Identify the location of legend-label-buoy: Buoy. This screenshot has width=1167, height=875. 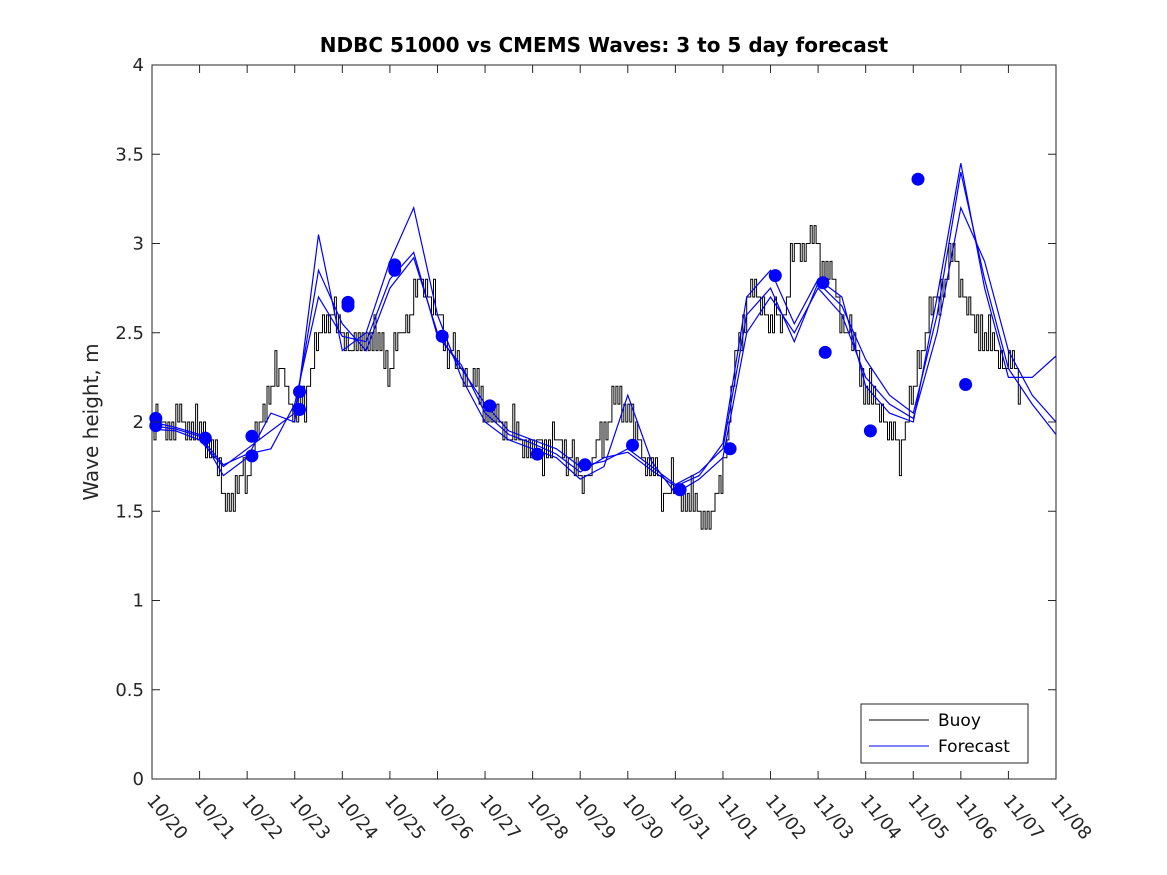
(959, 721).